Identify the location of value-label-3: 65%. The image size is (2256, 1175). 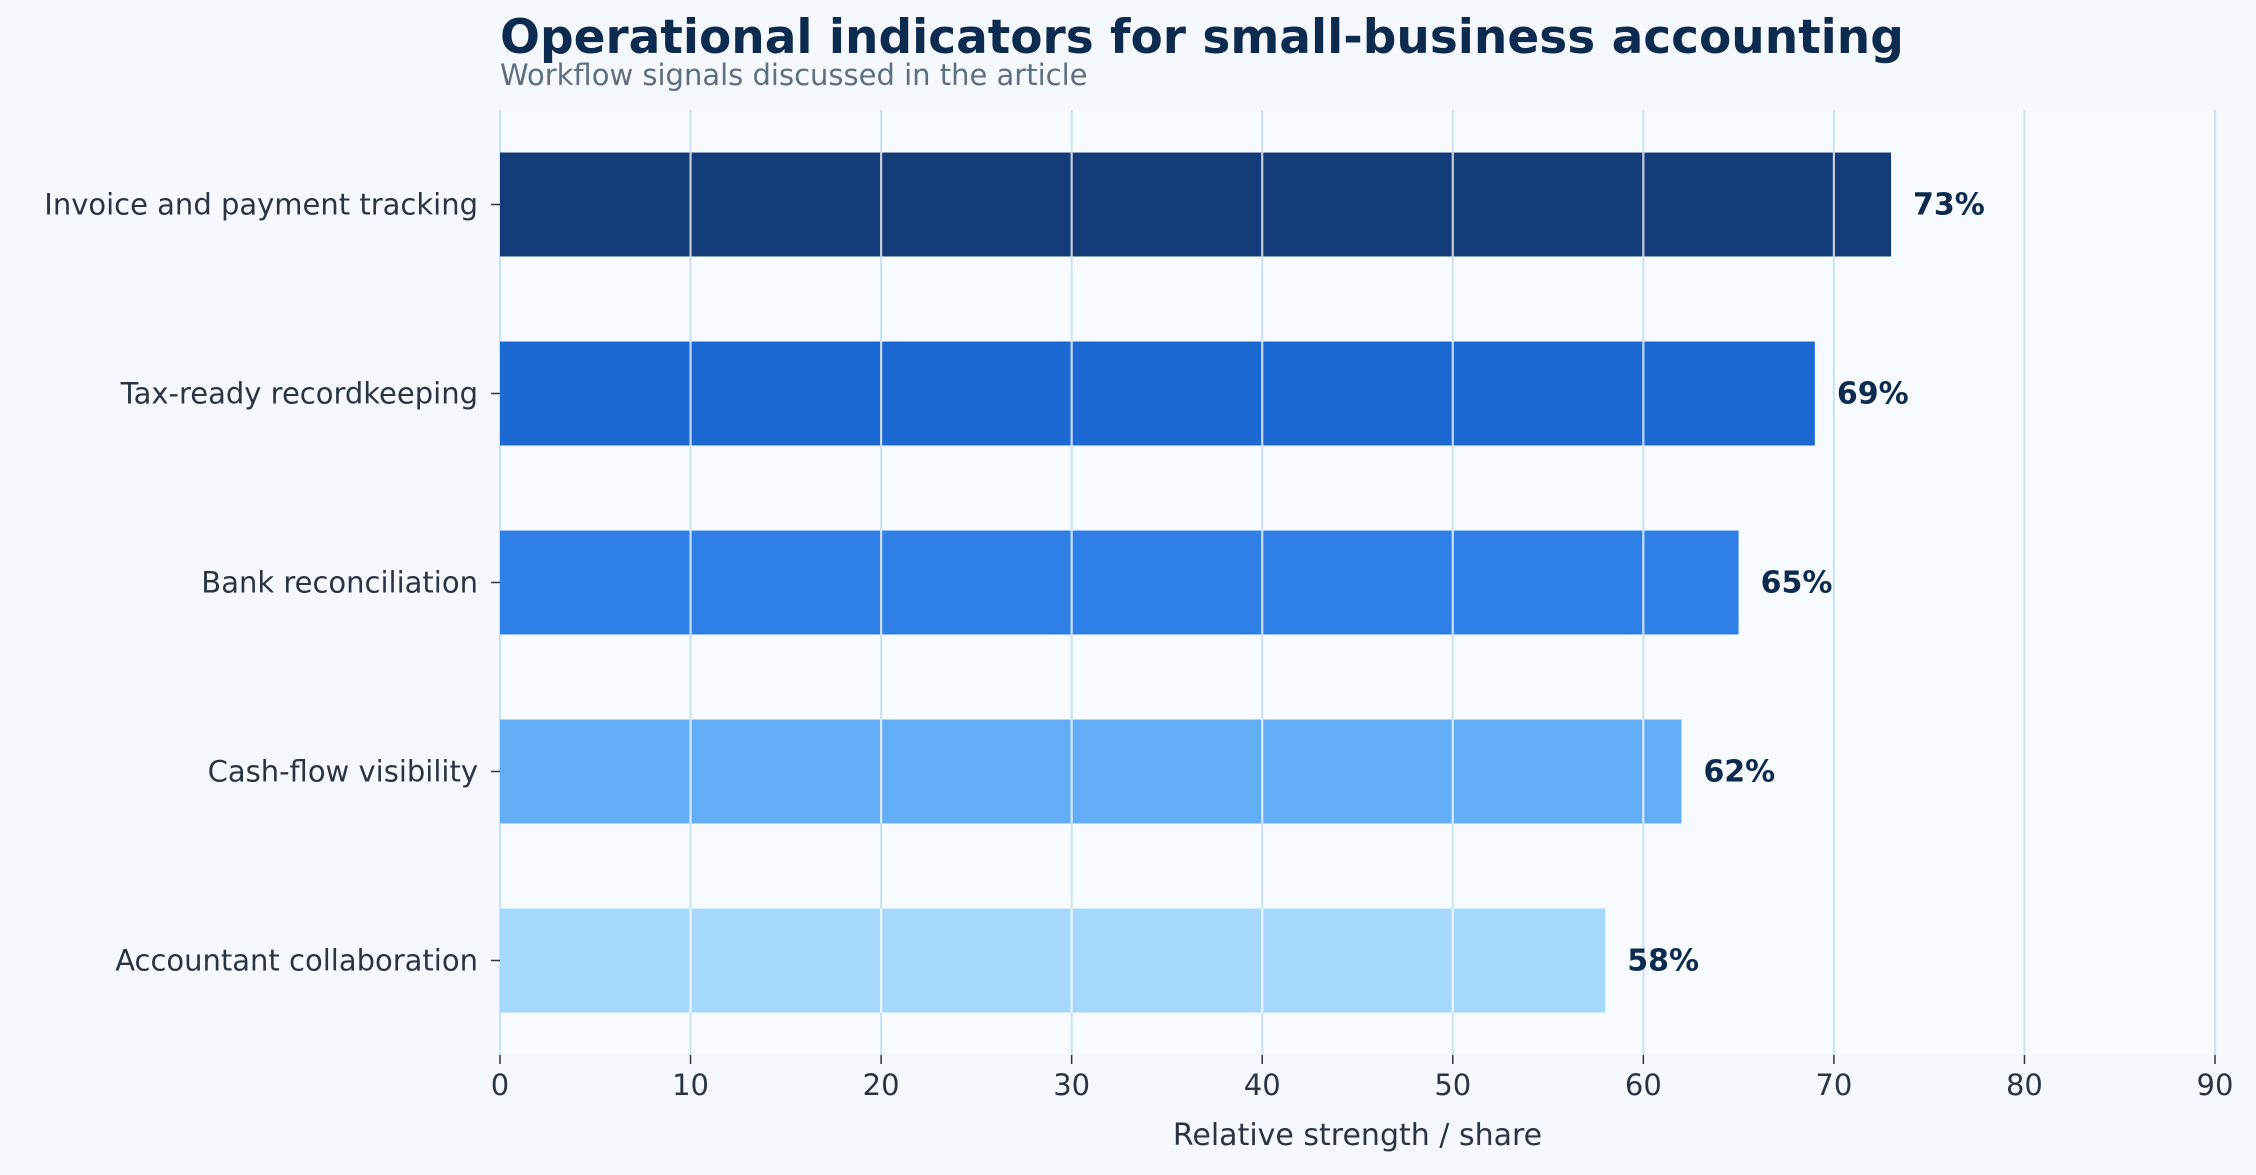
(1797, 583).